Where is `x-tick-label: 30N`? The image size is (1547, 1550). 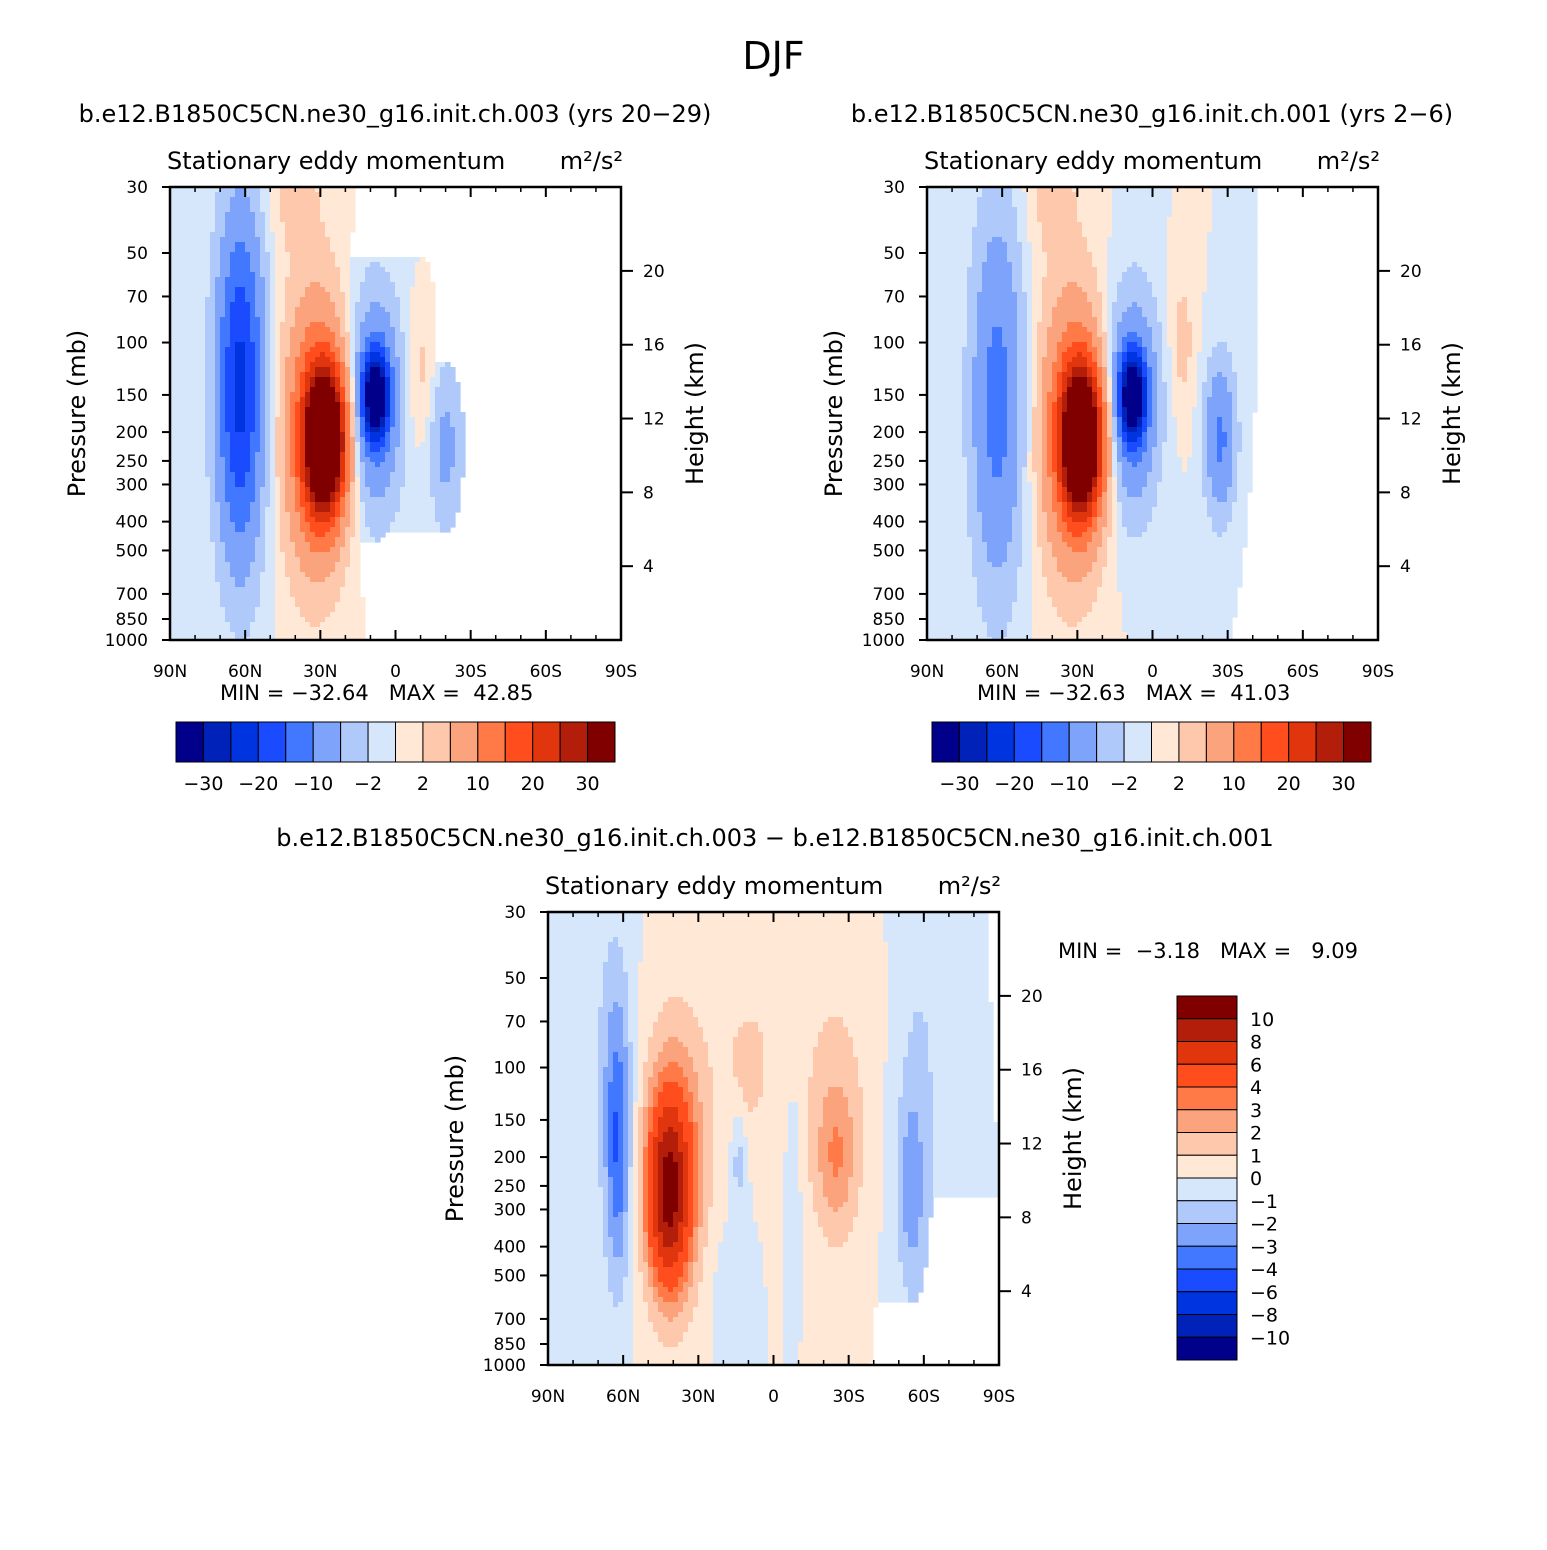
x-tick-label: 30N is located at coordinates (1077, 672).